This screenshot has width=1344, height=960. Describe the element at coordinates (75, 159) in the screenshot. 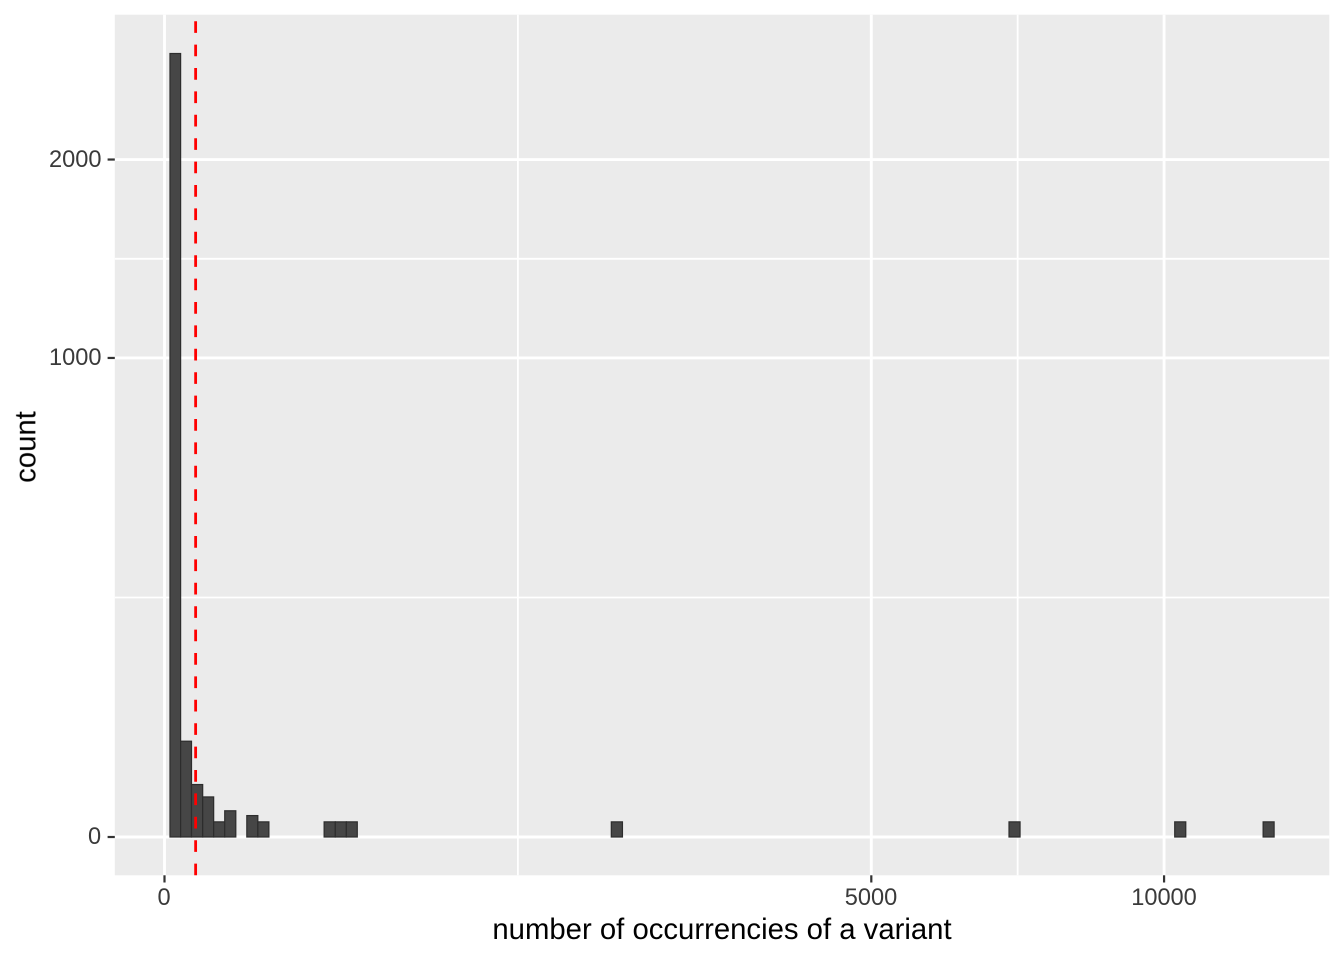

I see `y-tick-label-2000: 2000` at that location.